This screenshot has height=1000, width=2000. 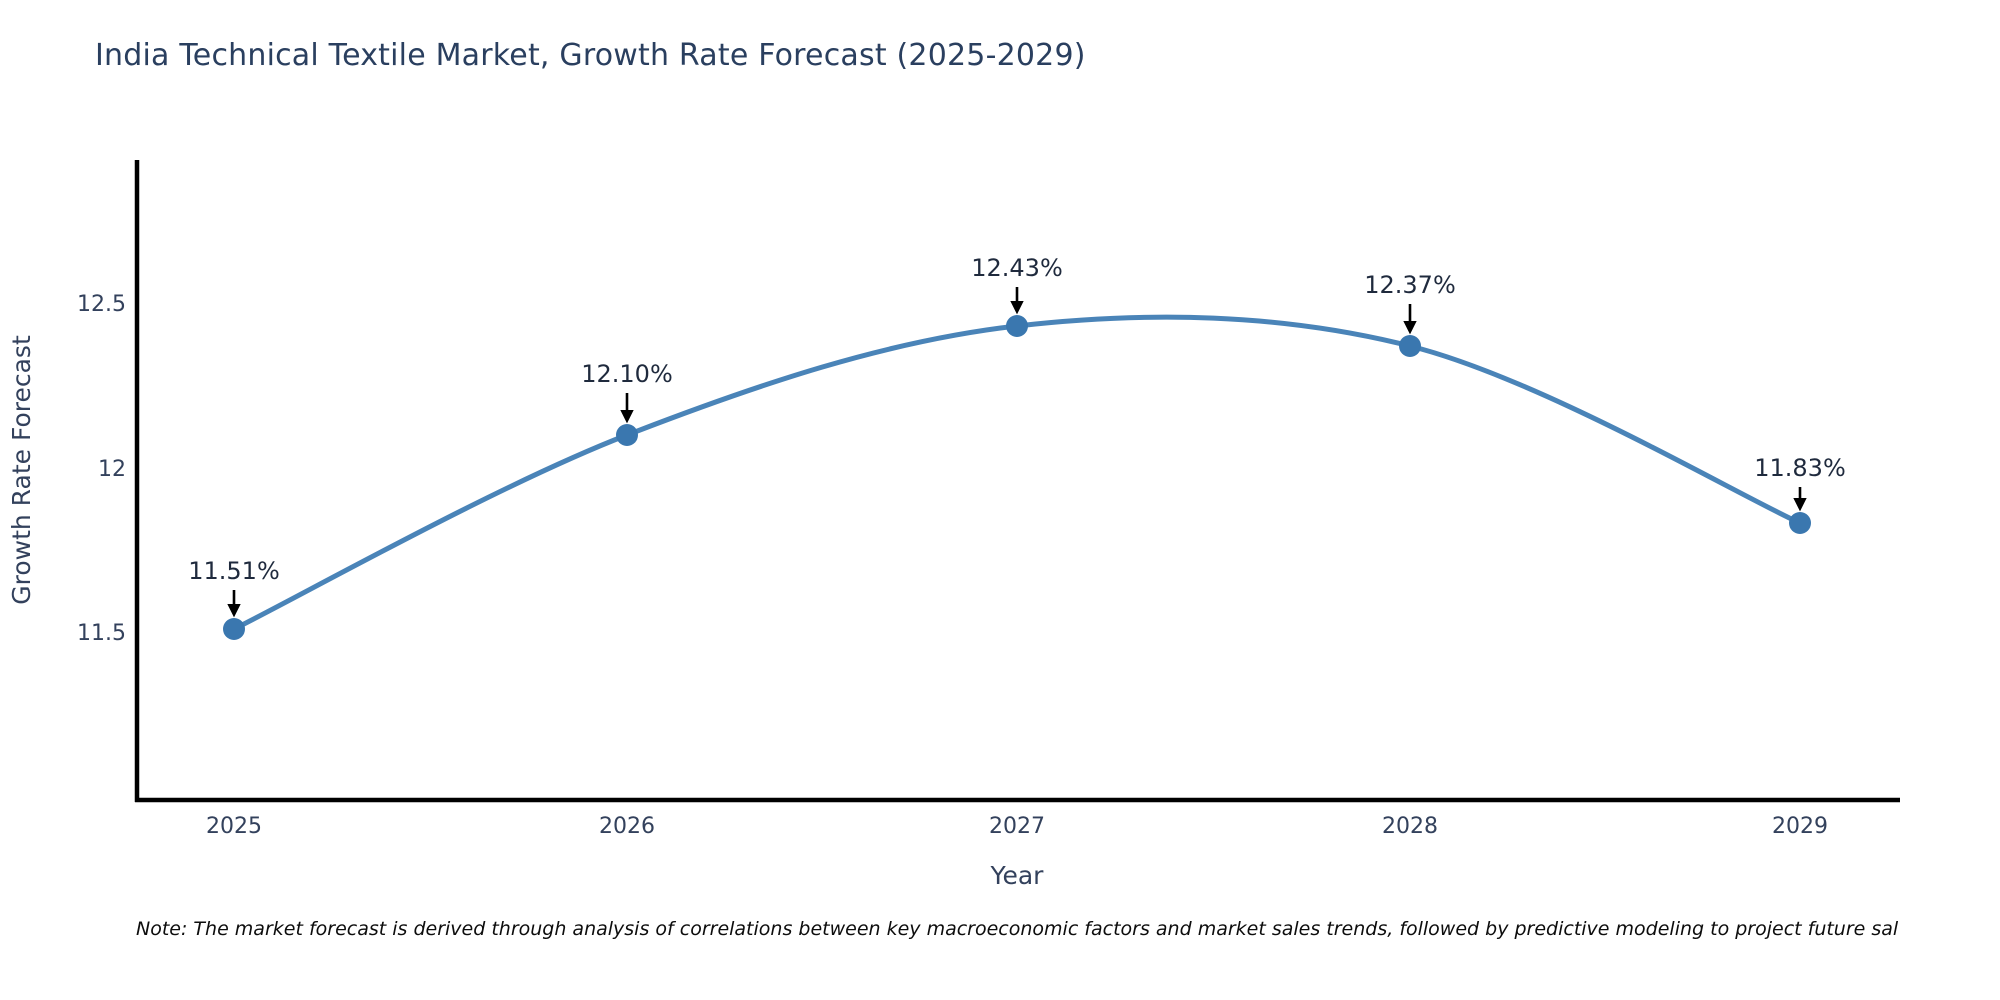 I want to click on annotation-value-2029: 11.83%, so click(x=1800, y=468).